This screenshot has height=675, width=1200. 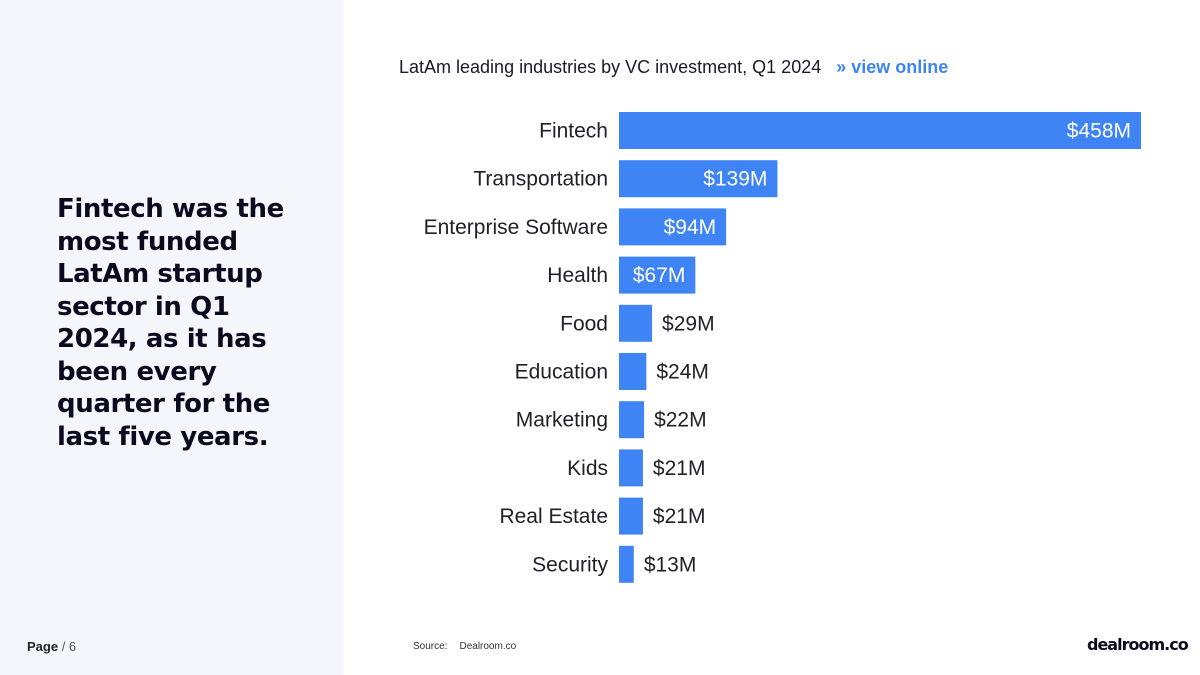 I want to click on category-label: Real Estate, so click(x=553, y=516).